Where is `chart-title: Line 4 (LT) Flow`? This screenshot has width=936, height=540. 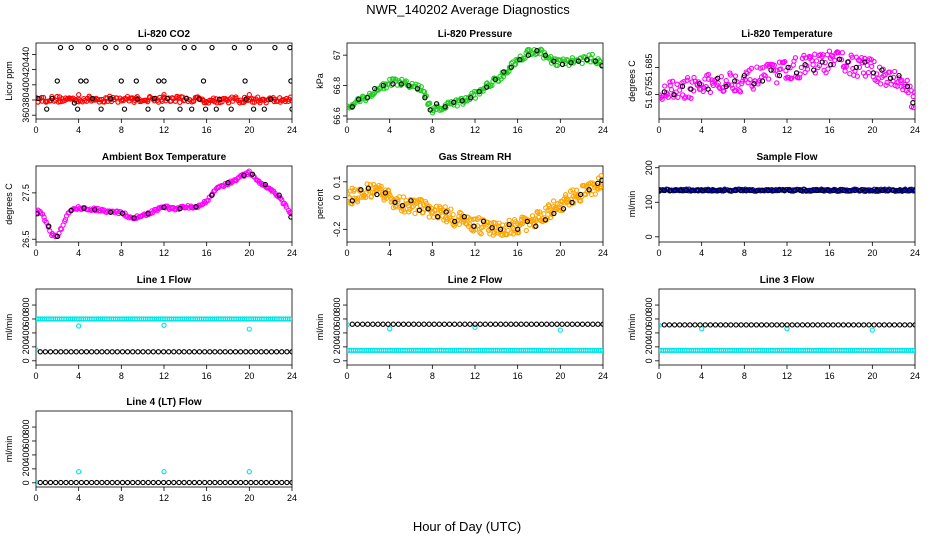 chart-title: Line 4 (LT) Flow is located at coordinates (164, 402).